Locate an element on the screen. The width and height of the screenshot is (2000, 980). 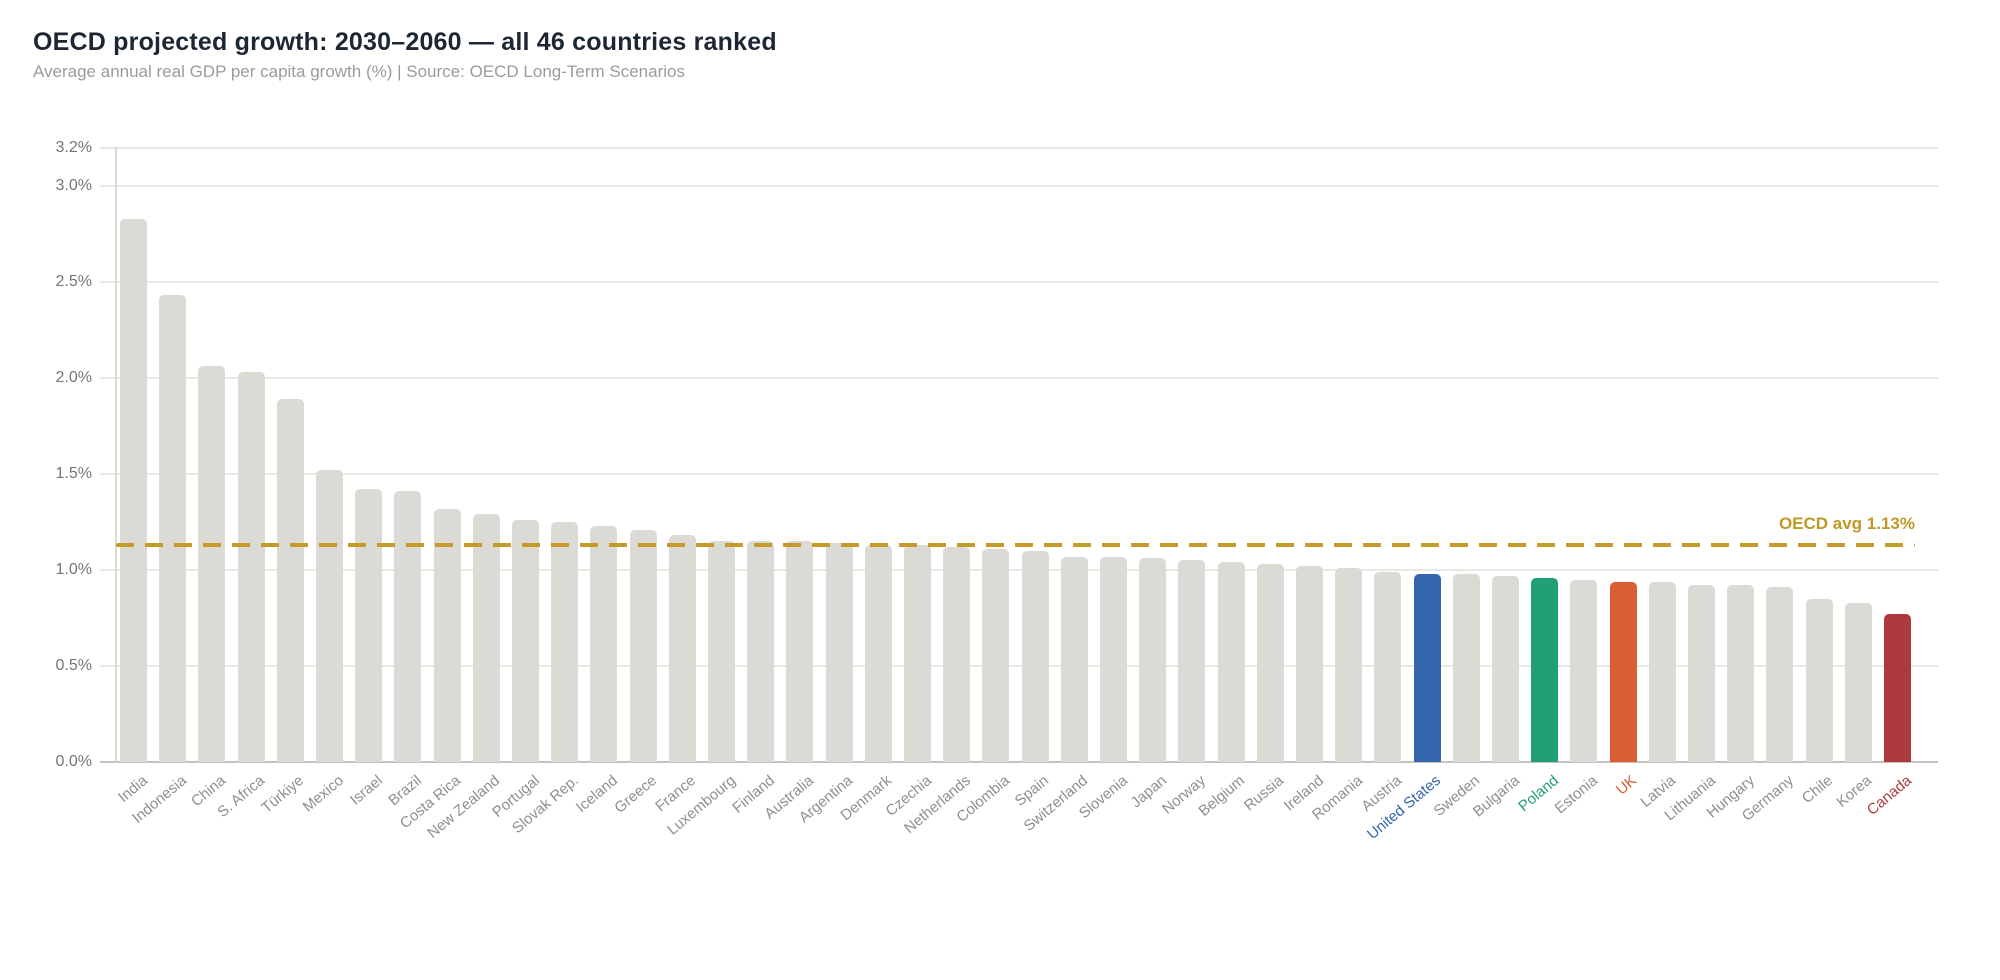
y-axis-tick-label: 3.0% is located at coordinates (73, 185).